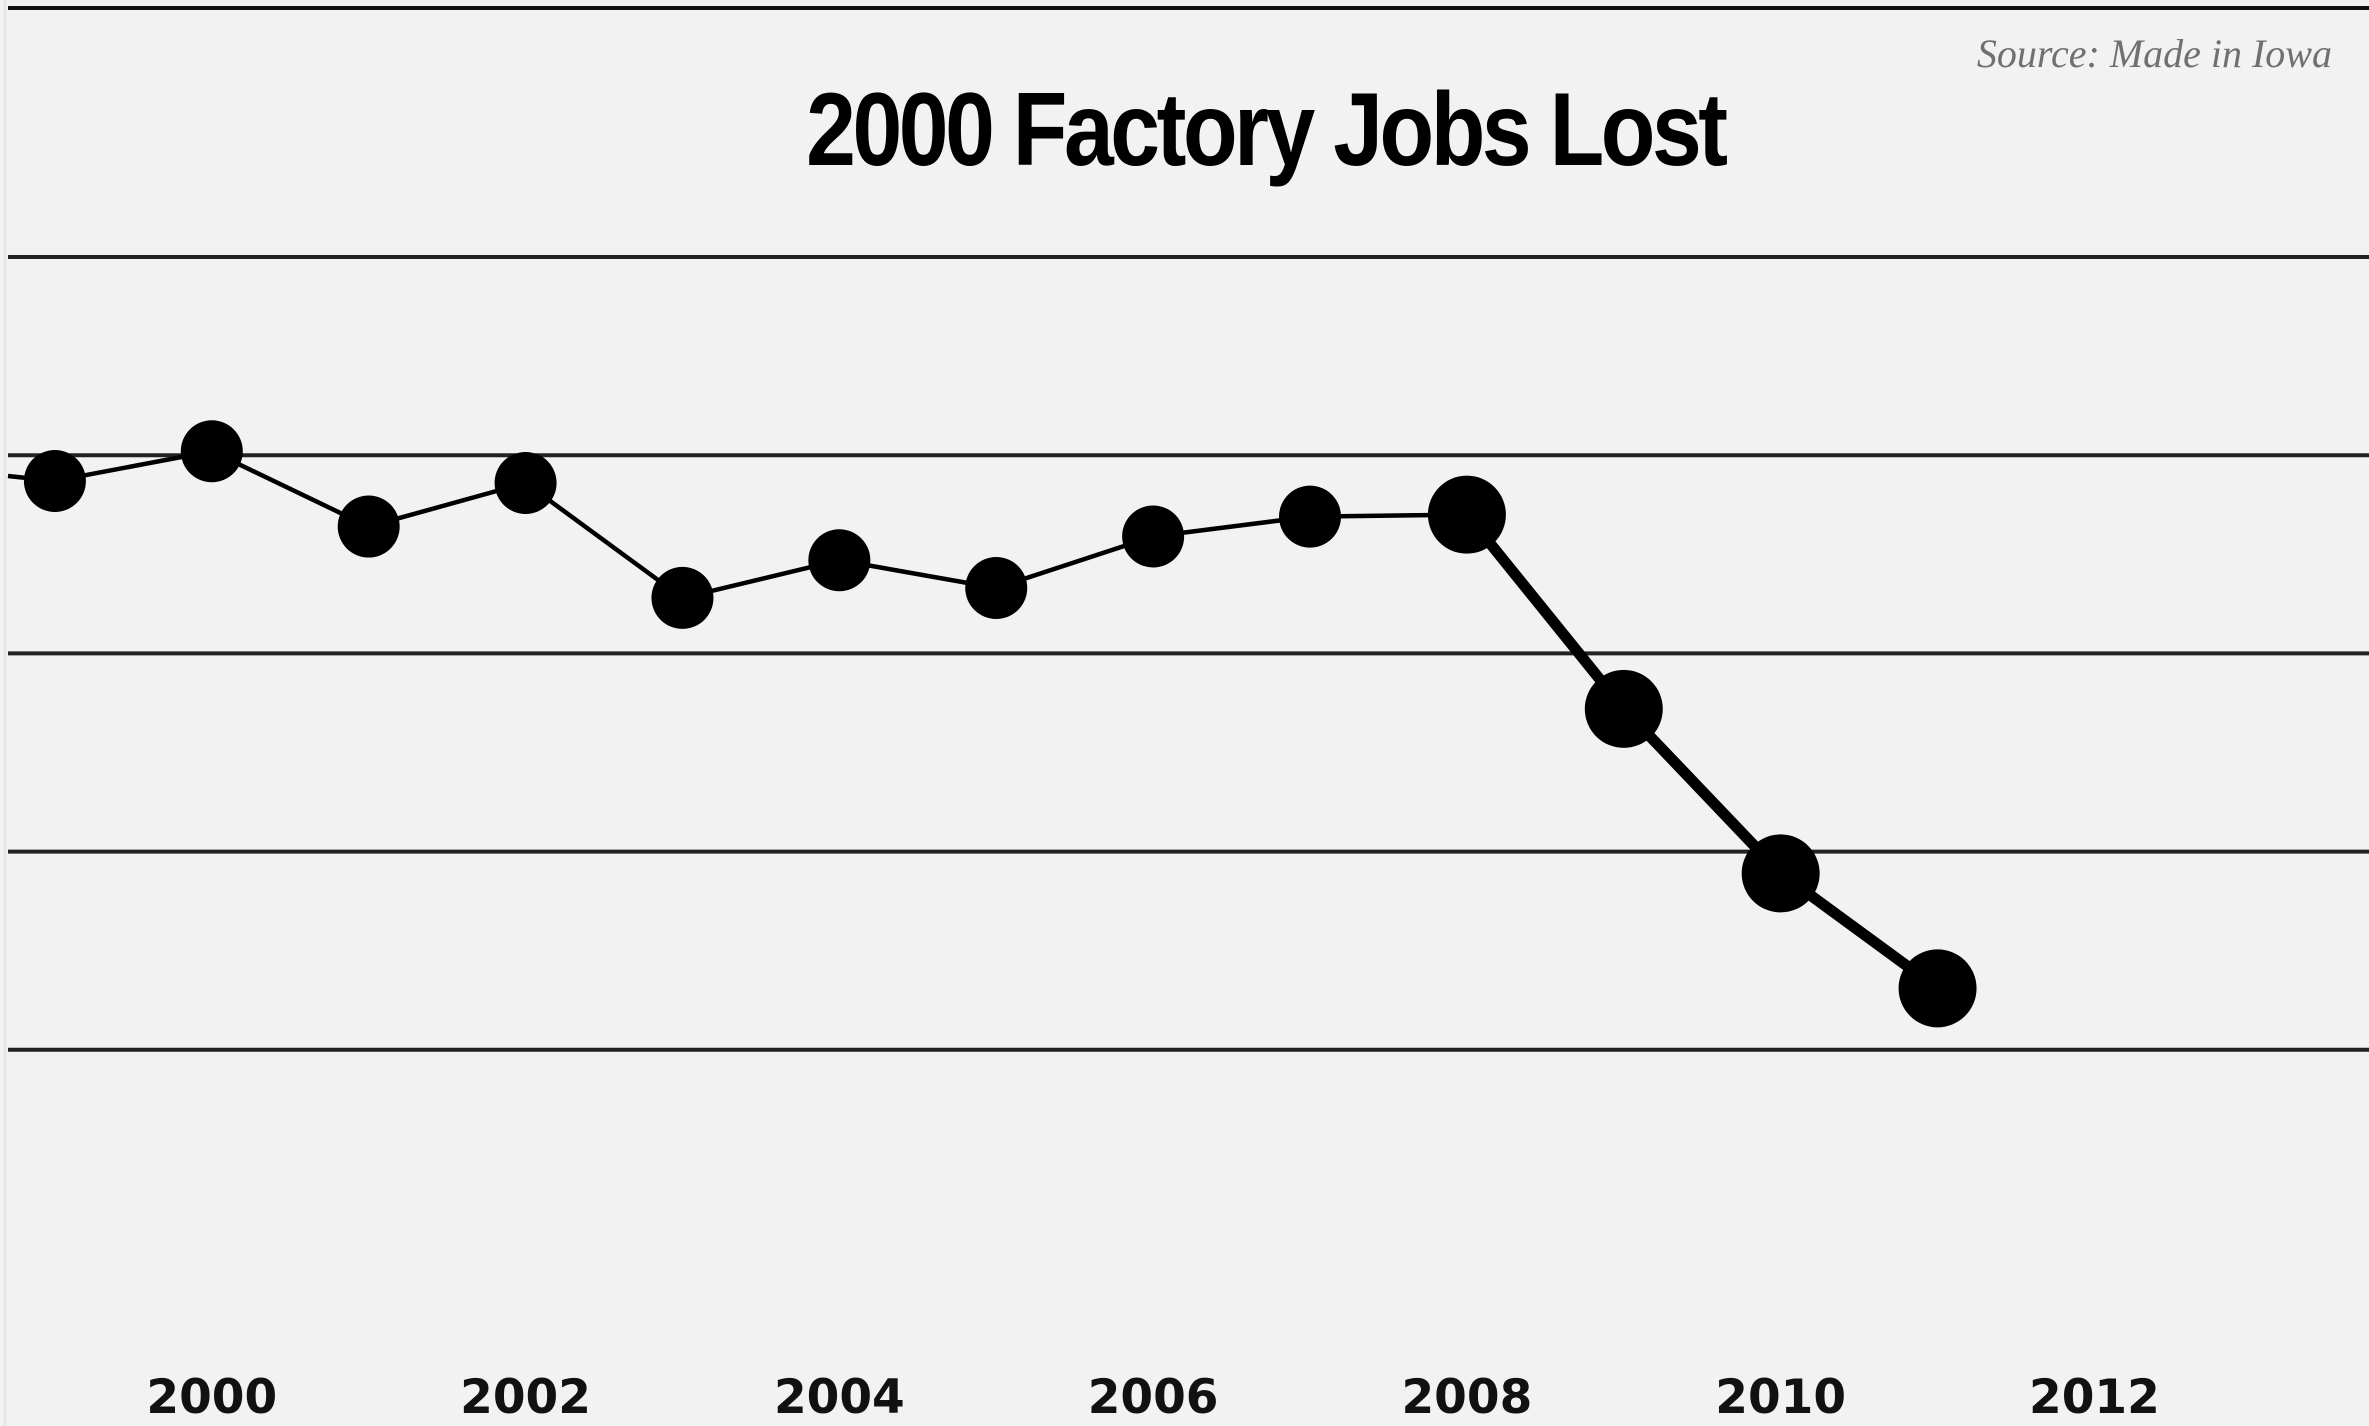 The width and height of the screenshot is (2369, 1426). What do you see at coordinates (1267, 130) in the screenshot?
I see `chart-title: 2000 Factory Jobs Lost` at bounding box center [1267, 130].